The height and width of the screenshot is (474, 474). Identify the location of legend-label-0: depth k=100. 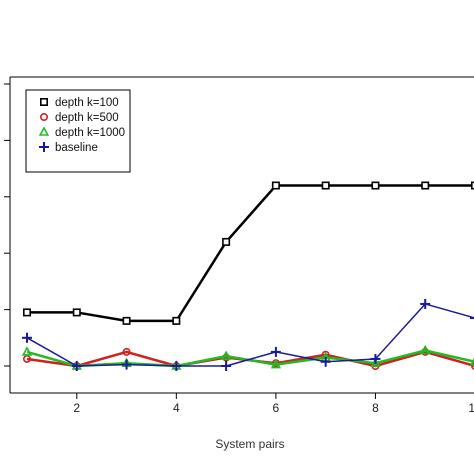
(87, 103).